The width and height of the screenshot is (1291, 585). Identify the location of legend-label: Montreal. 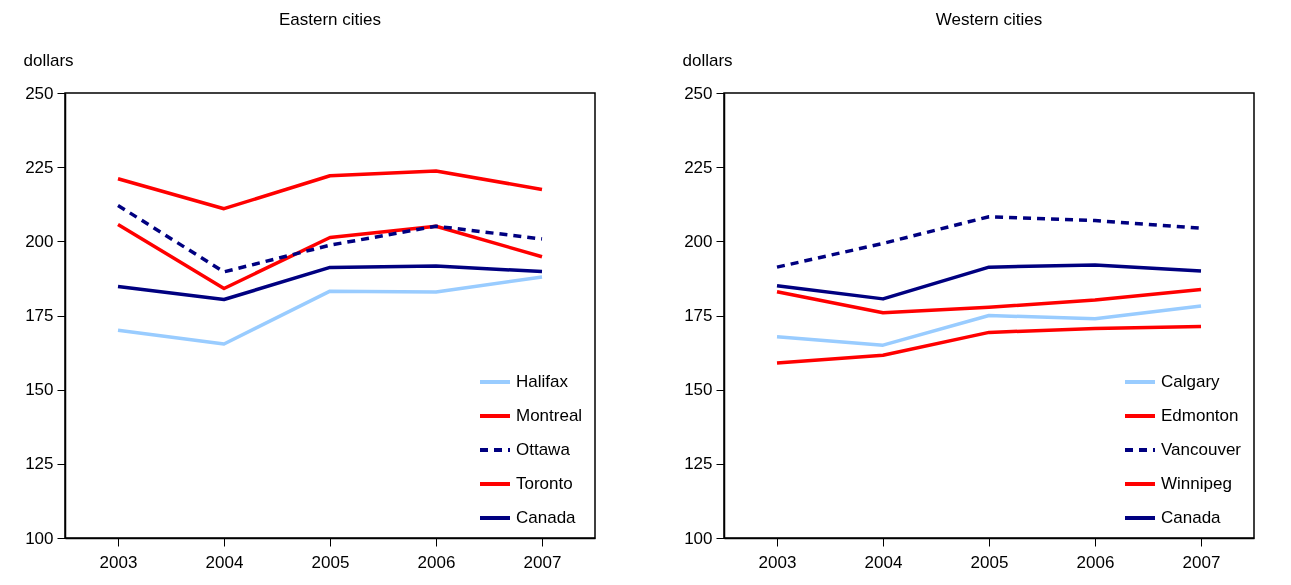
(549, 415).